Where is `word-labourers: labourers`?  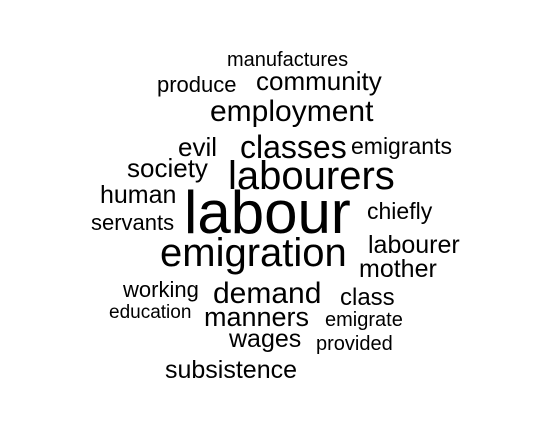 word-labourers: labourers is located at coordinates (311, 176).